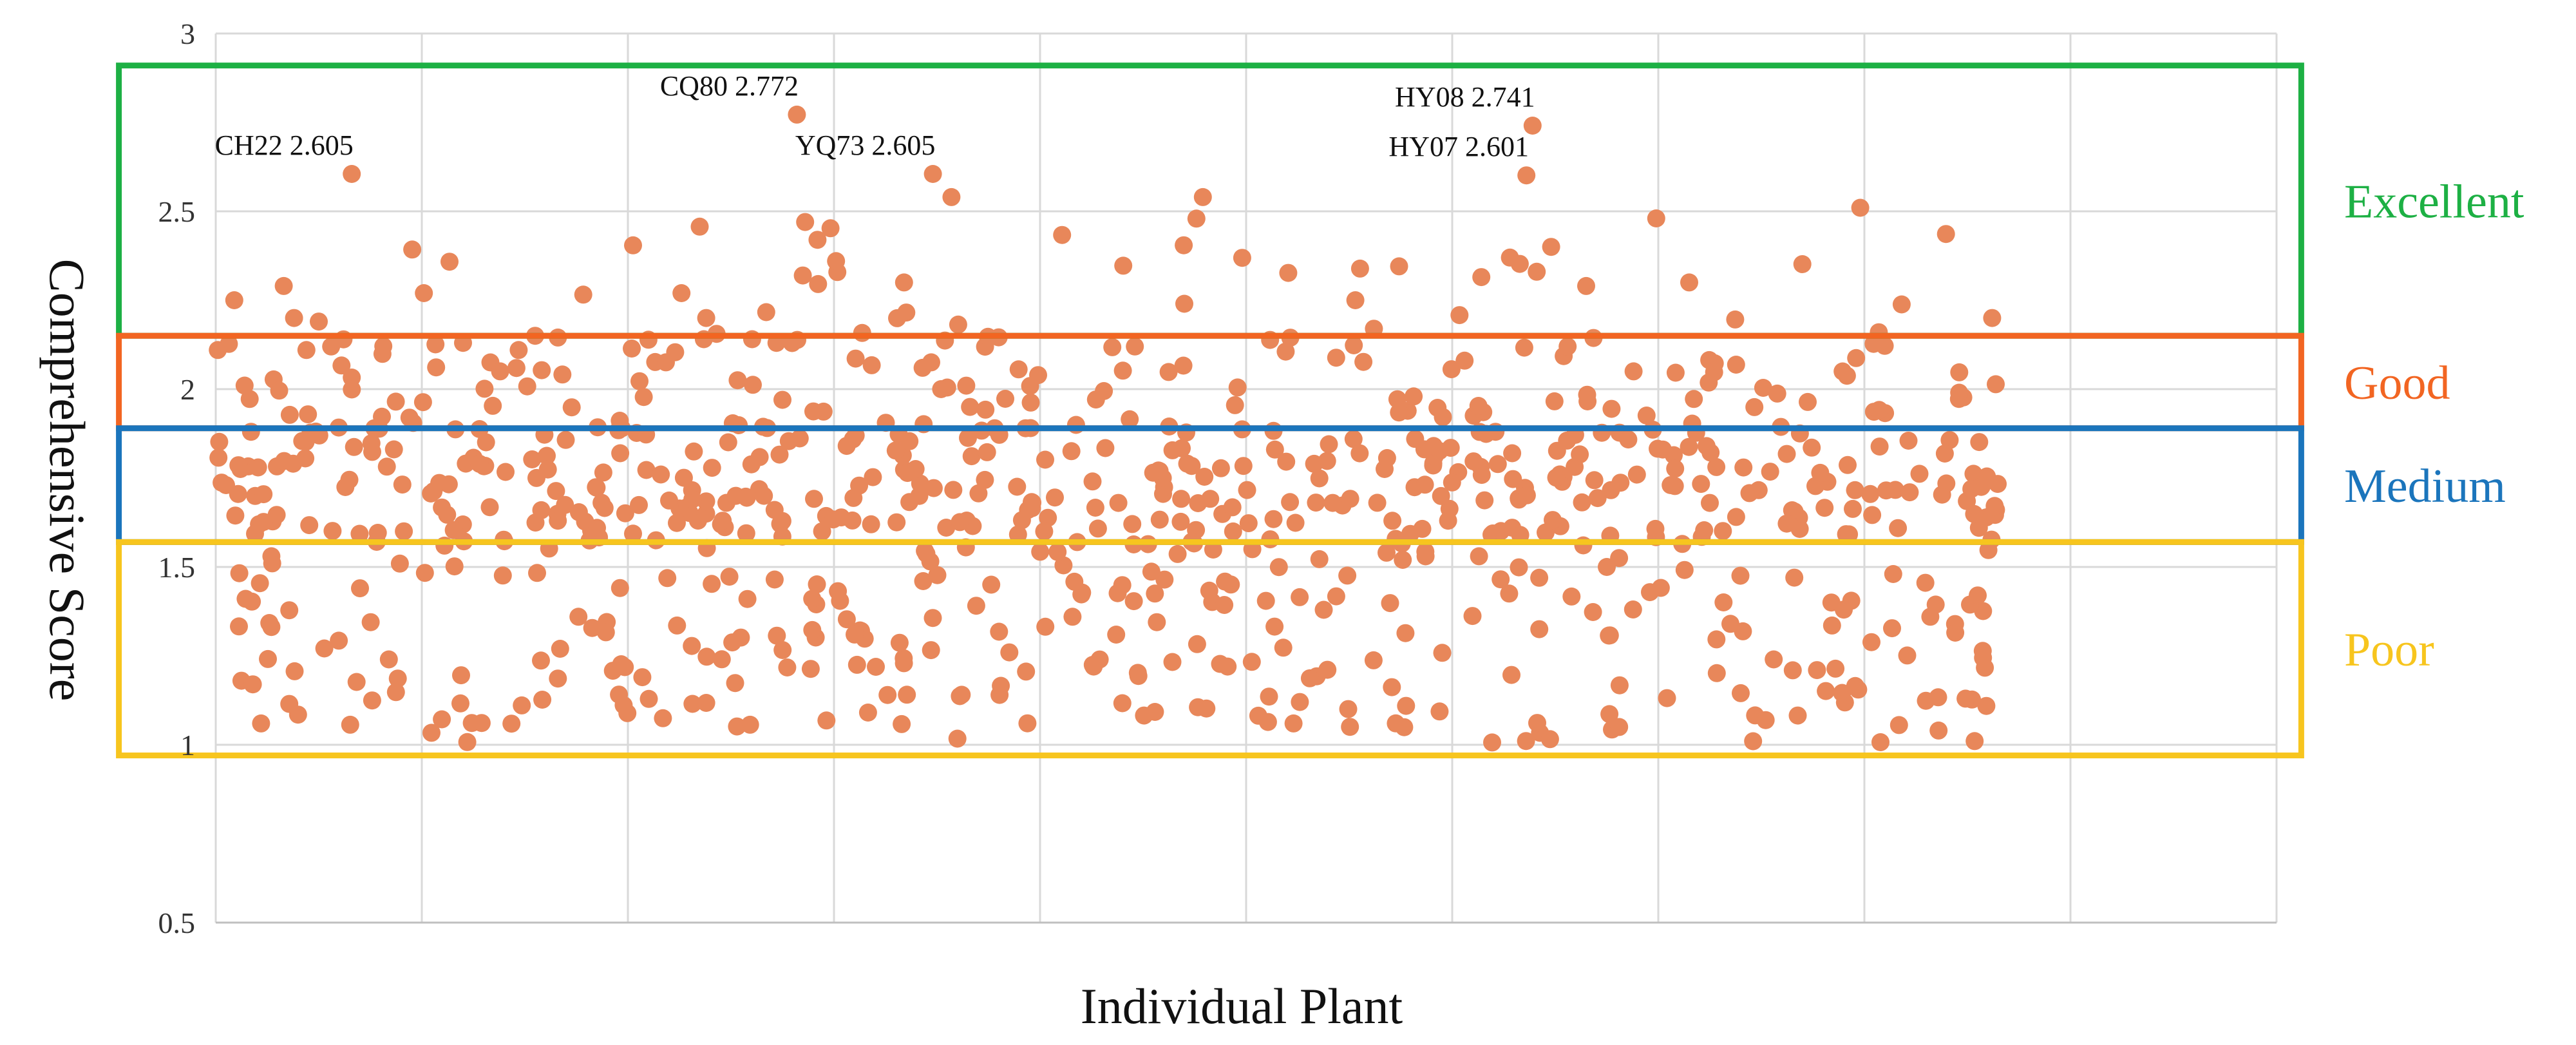 The image size is (2576, 1045). Describe the element at coordinates (1459, 146) in the screenshot. I see `annotation-hy07: HY07 2.601` at that location.